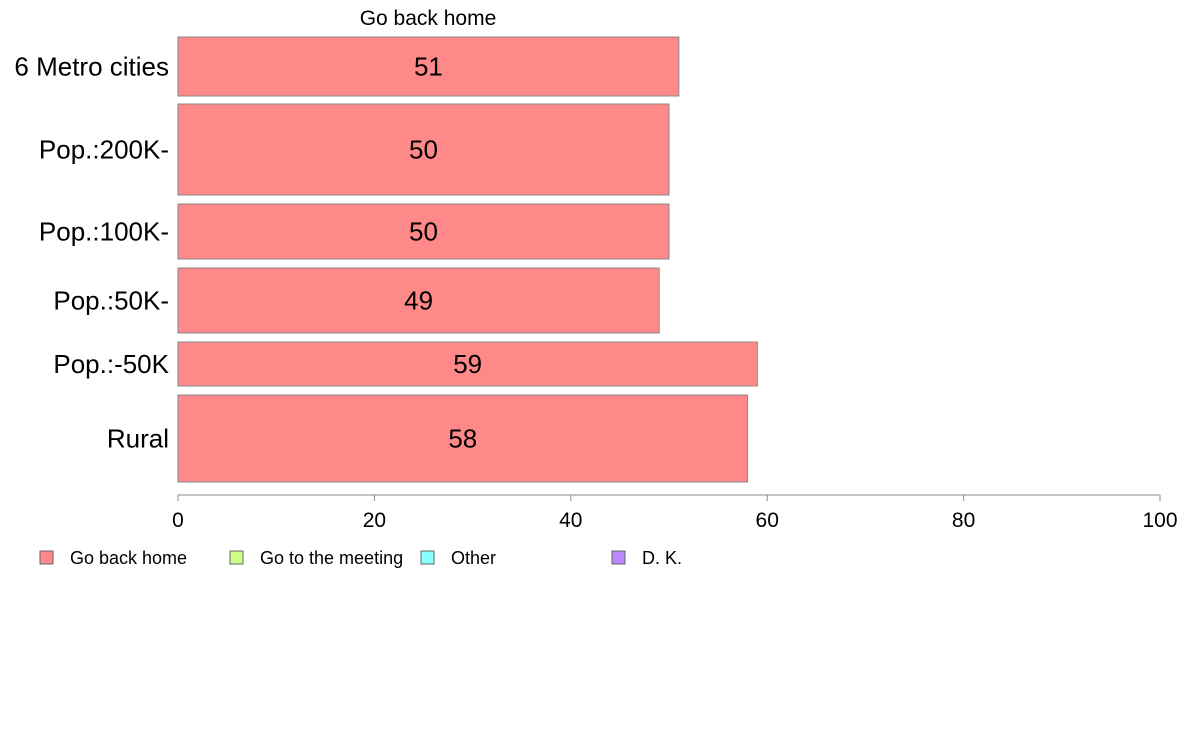  Describe the element at coordinates (428, 18) in the screenshot. I see `chart-title: Go back home` at that location.